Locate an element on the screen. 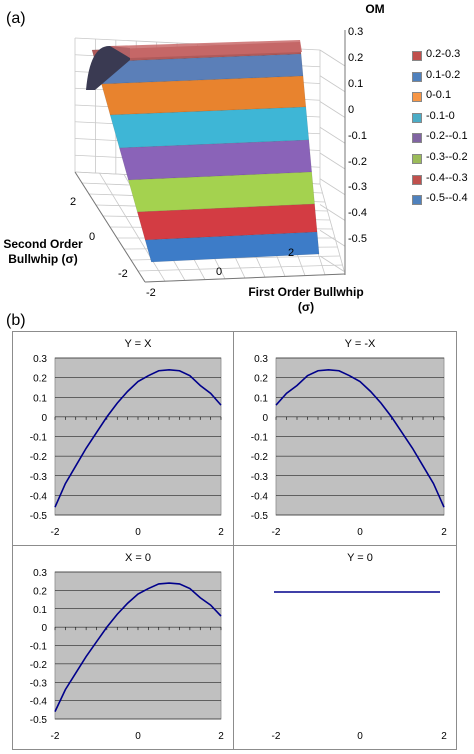 The height and width of the screenshot is (754, 474). legend-item: 0-0.1 is located at coordinates (443, 96).